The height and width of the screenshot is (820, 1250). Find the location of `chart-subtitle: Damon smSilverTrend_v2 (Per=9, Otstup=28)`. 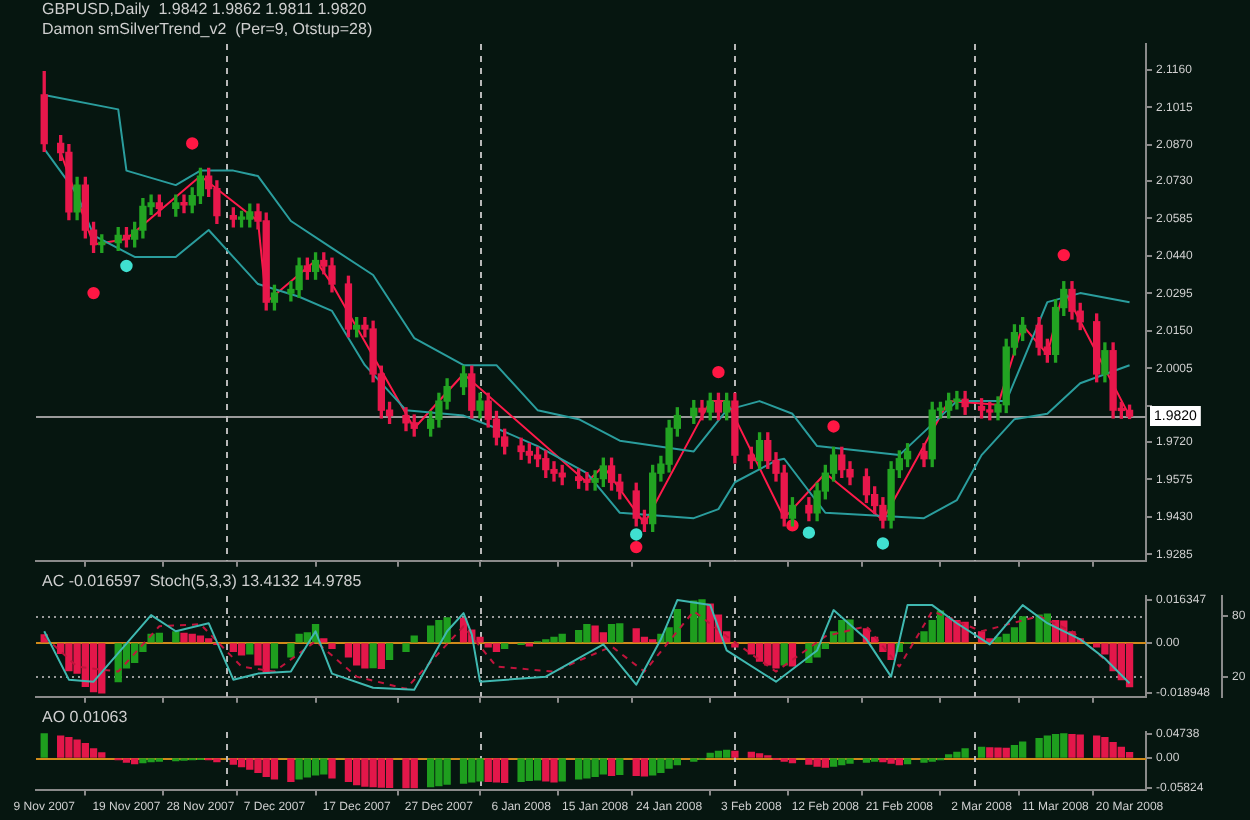

chart-subtitle: Damon smSilverTrend_v2 (Per=9, Otstup=28) is located at coordinates (207, 29).